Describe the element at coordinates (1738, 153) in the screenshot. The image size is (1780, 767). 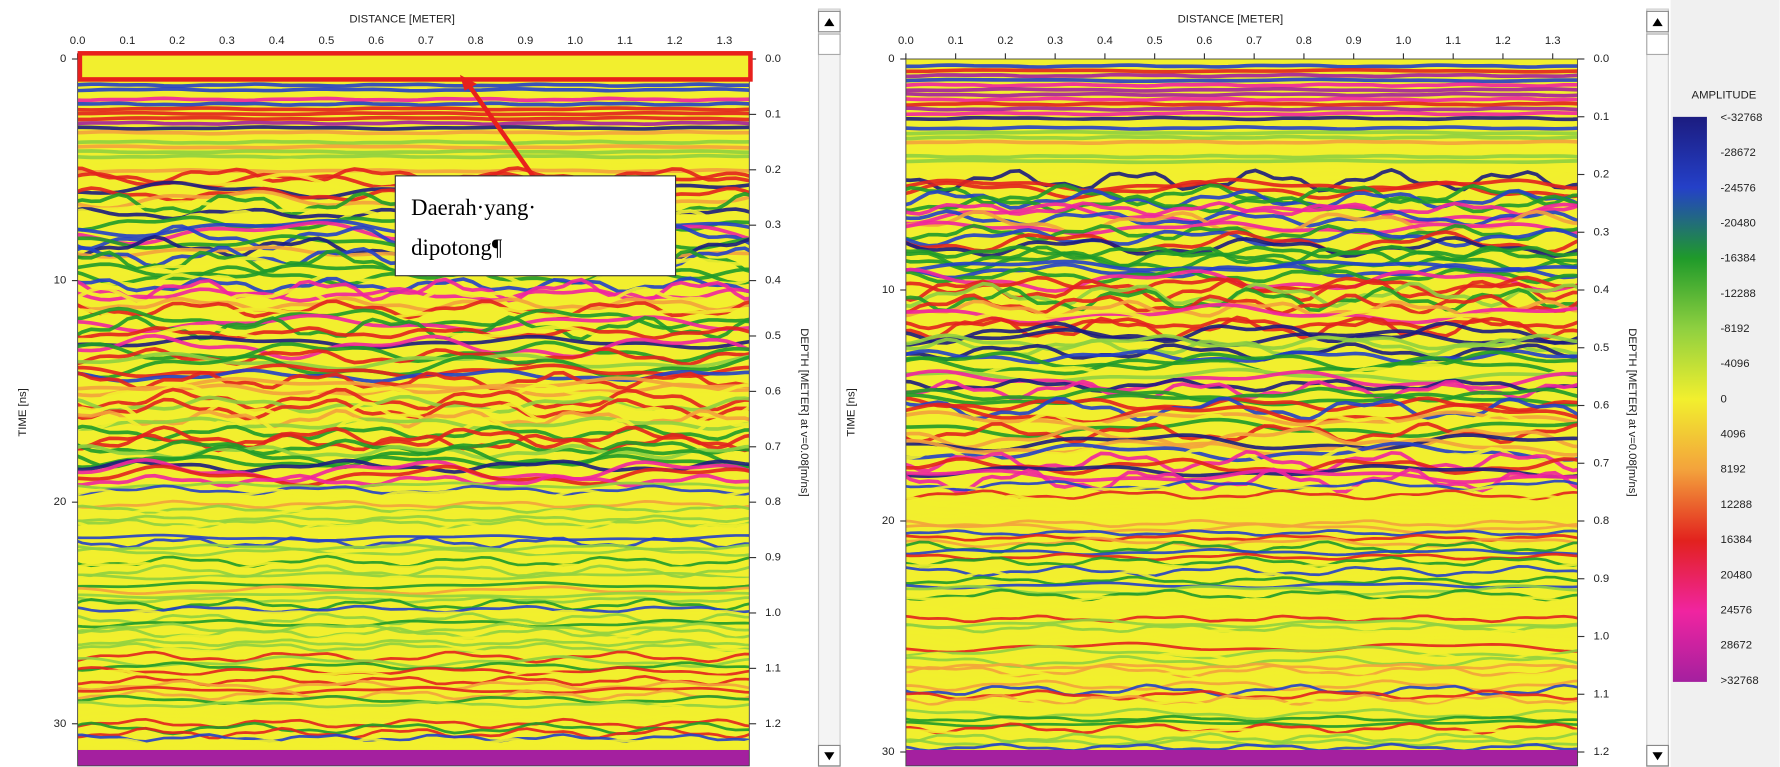
I see `colorbar-label: -28672` at that location.